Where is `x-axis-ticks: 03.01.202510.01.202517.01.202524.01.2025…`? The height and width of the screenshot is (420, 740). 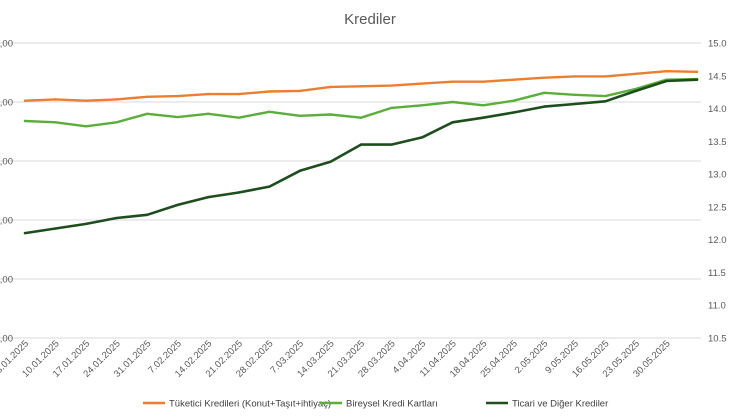 x-axis-ticks: 03.01.202510.01.202517.01.202524.01.2025… is located at coordinates (336, 358).